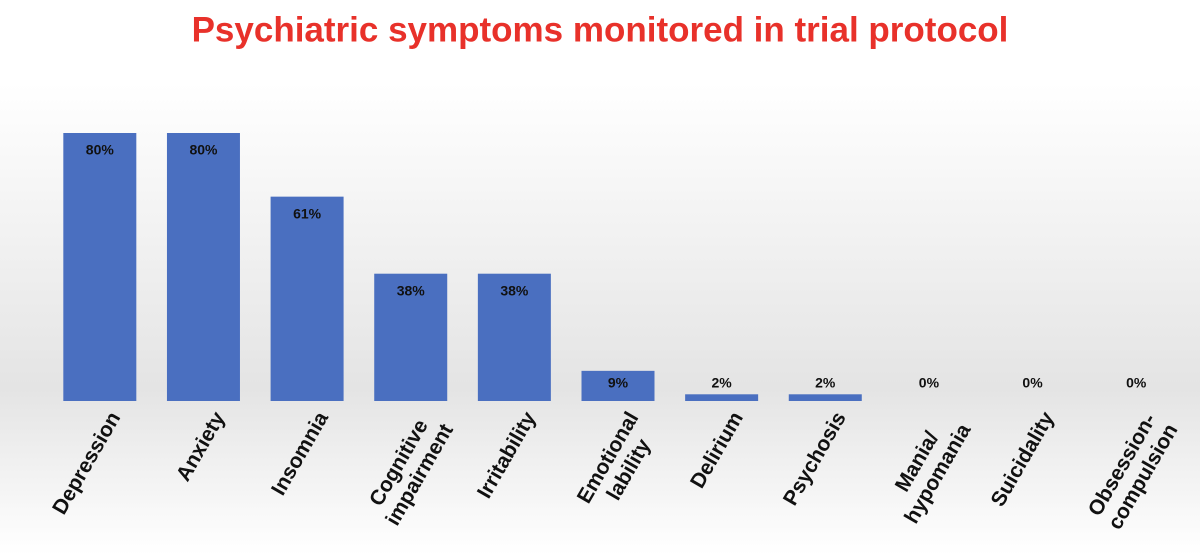 Image resolution: width=1200 pixels, height=555 pixels. I want to click on value-label: 9%, so click(618, 383).